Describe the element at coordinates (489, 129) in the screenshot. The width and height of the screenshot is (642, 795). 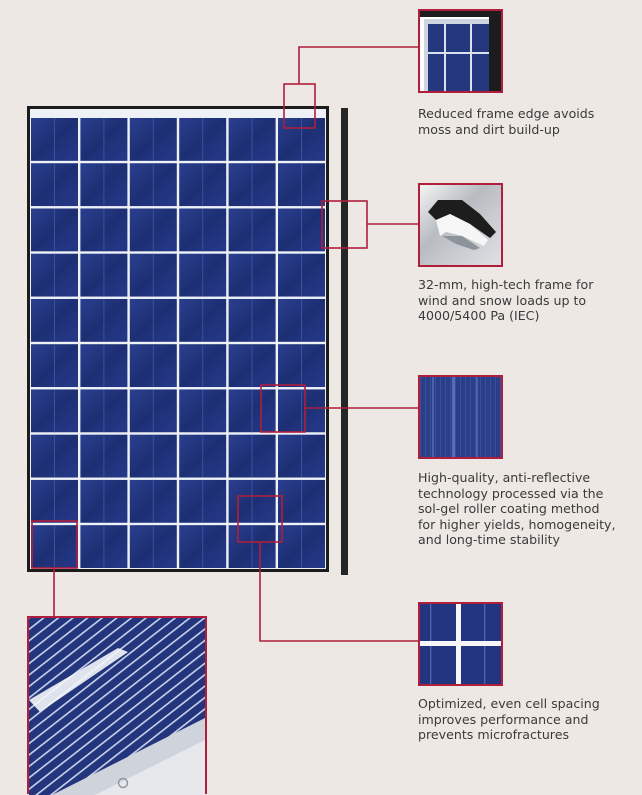
I see `caption-line: moss and dirt build-up` at that location.